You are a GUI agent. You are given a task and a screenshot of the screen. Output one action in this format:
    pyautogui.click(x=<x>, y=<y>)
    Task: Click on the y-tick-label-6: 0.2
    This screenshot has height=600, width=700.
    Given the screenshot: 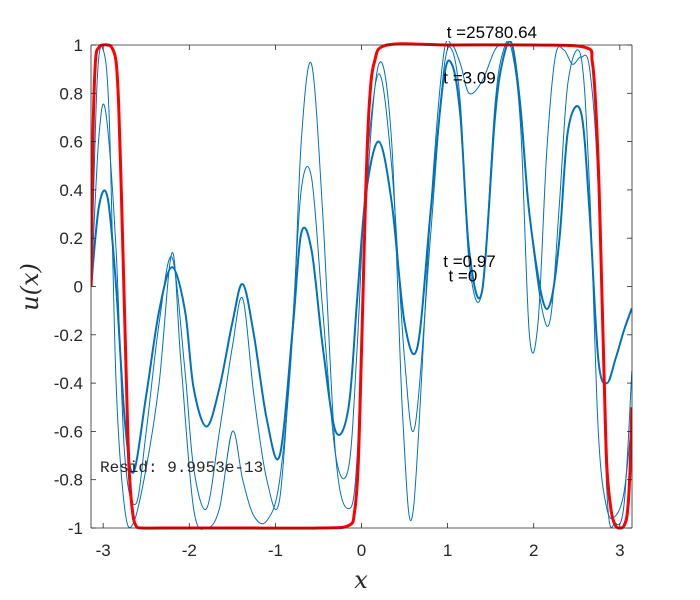 What is the action you would take?
    pyautogui.click(x=71, y=238)
    